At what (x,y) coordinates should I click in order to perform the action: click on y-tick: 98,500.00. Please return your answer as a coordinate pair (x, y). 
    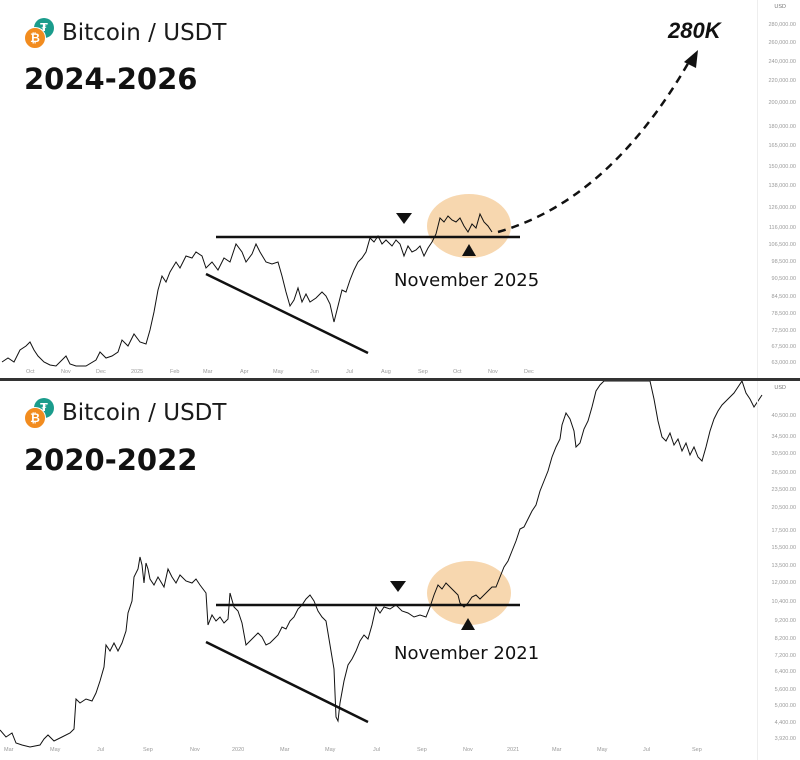
    Looking at the image, I should click on (783, 262).